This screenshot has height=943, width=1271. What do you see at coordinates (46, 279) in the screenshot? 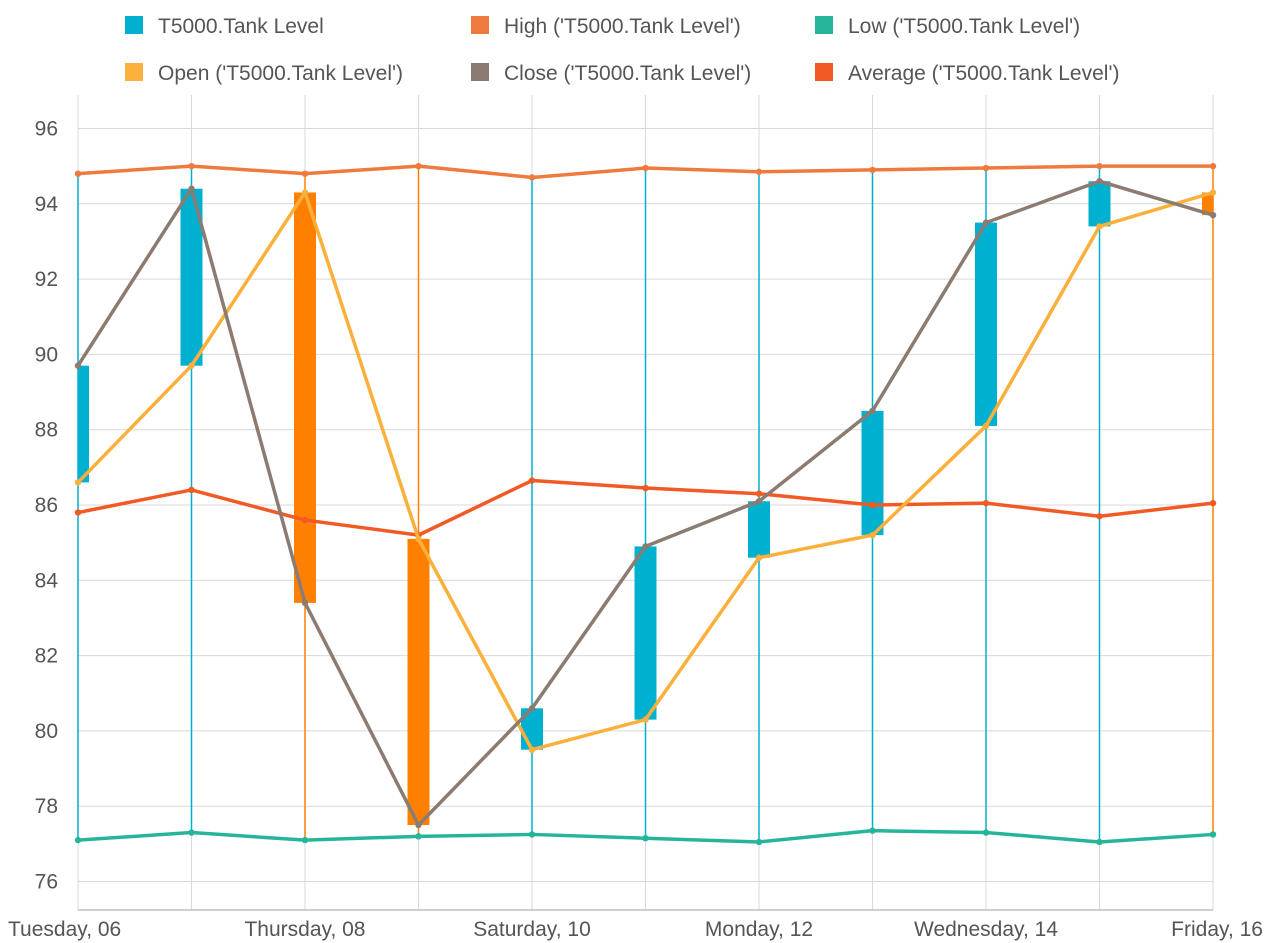
I see `y-tick-label-92: 92` at bounding box center [46, 279].